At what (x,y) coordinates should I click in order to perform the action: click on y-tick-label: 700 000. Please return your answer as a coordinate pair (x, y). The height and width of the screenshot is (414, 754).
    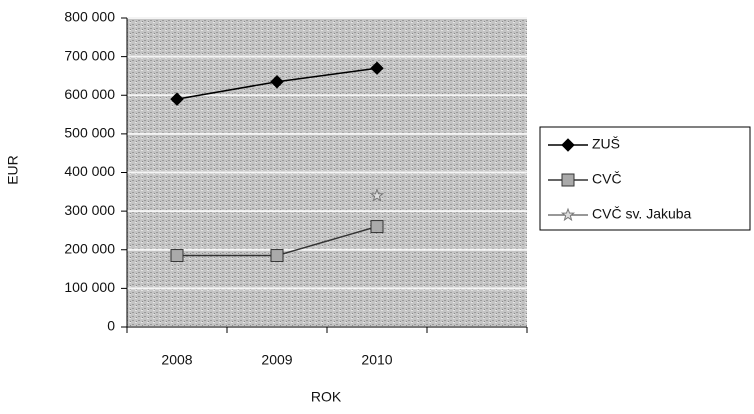
    Looking at the image, I should click on (89, 55).